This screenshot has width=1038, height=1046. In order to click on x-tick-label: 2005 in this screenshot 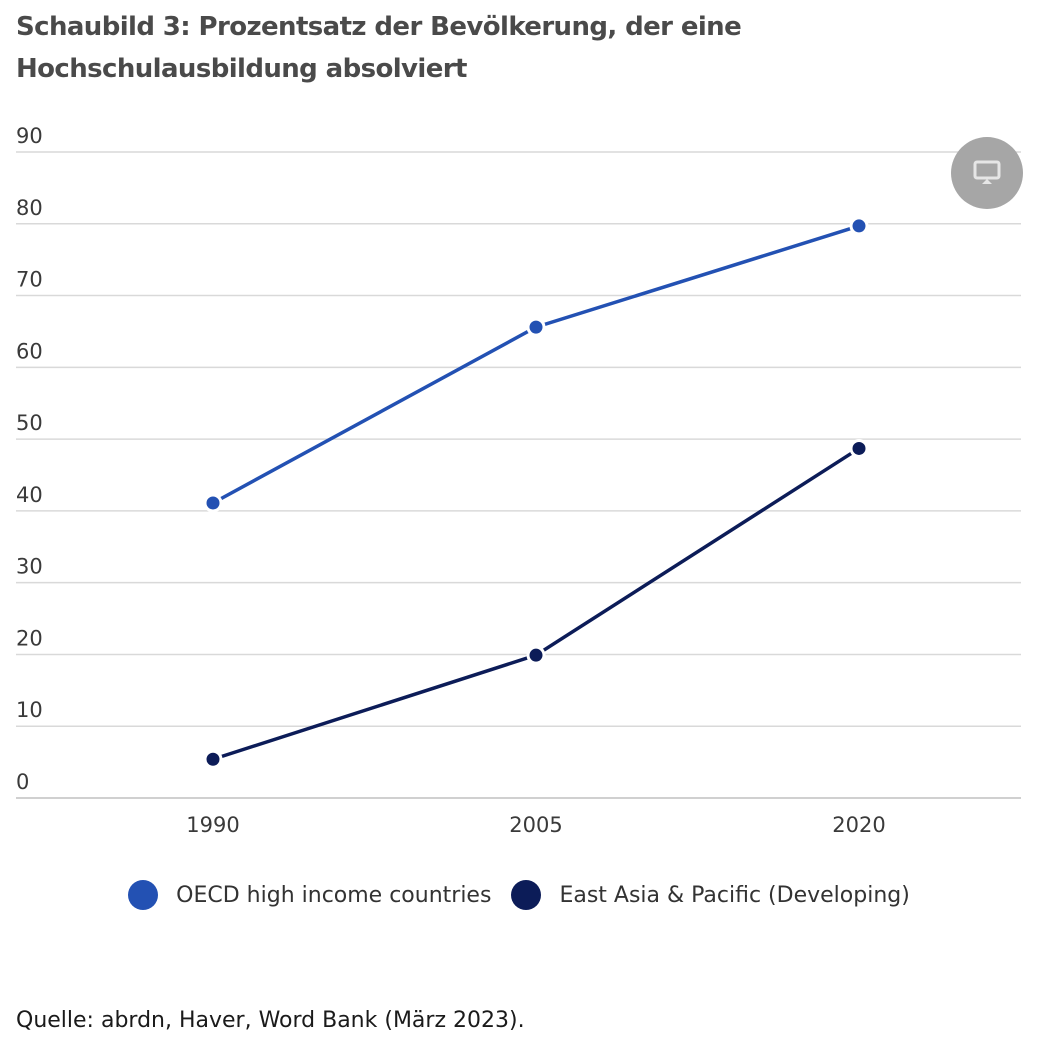, I will do `click(535, 825)`.